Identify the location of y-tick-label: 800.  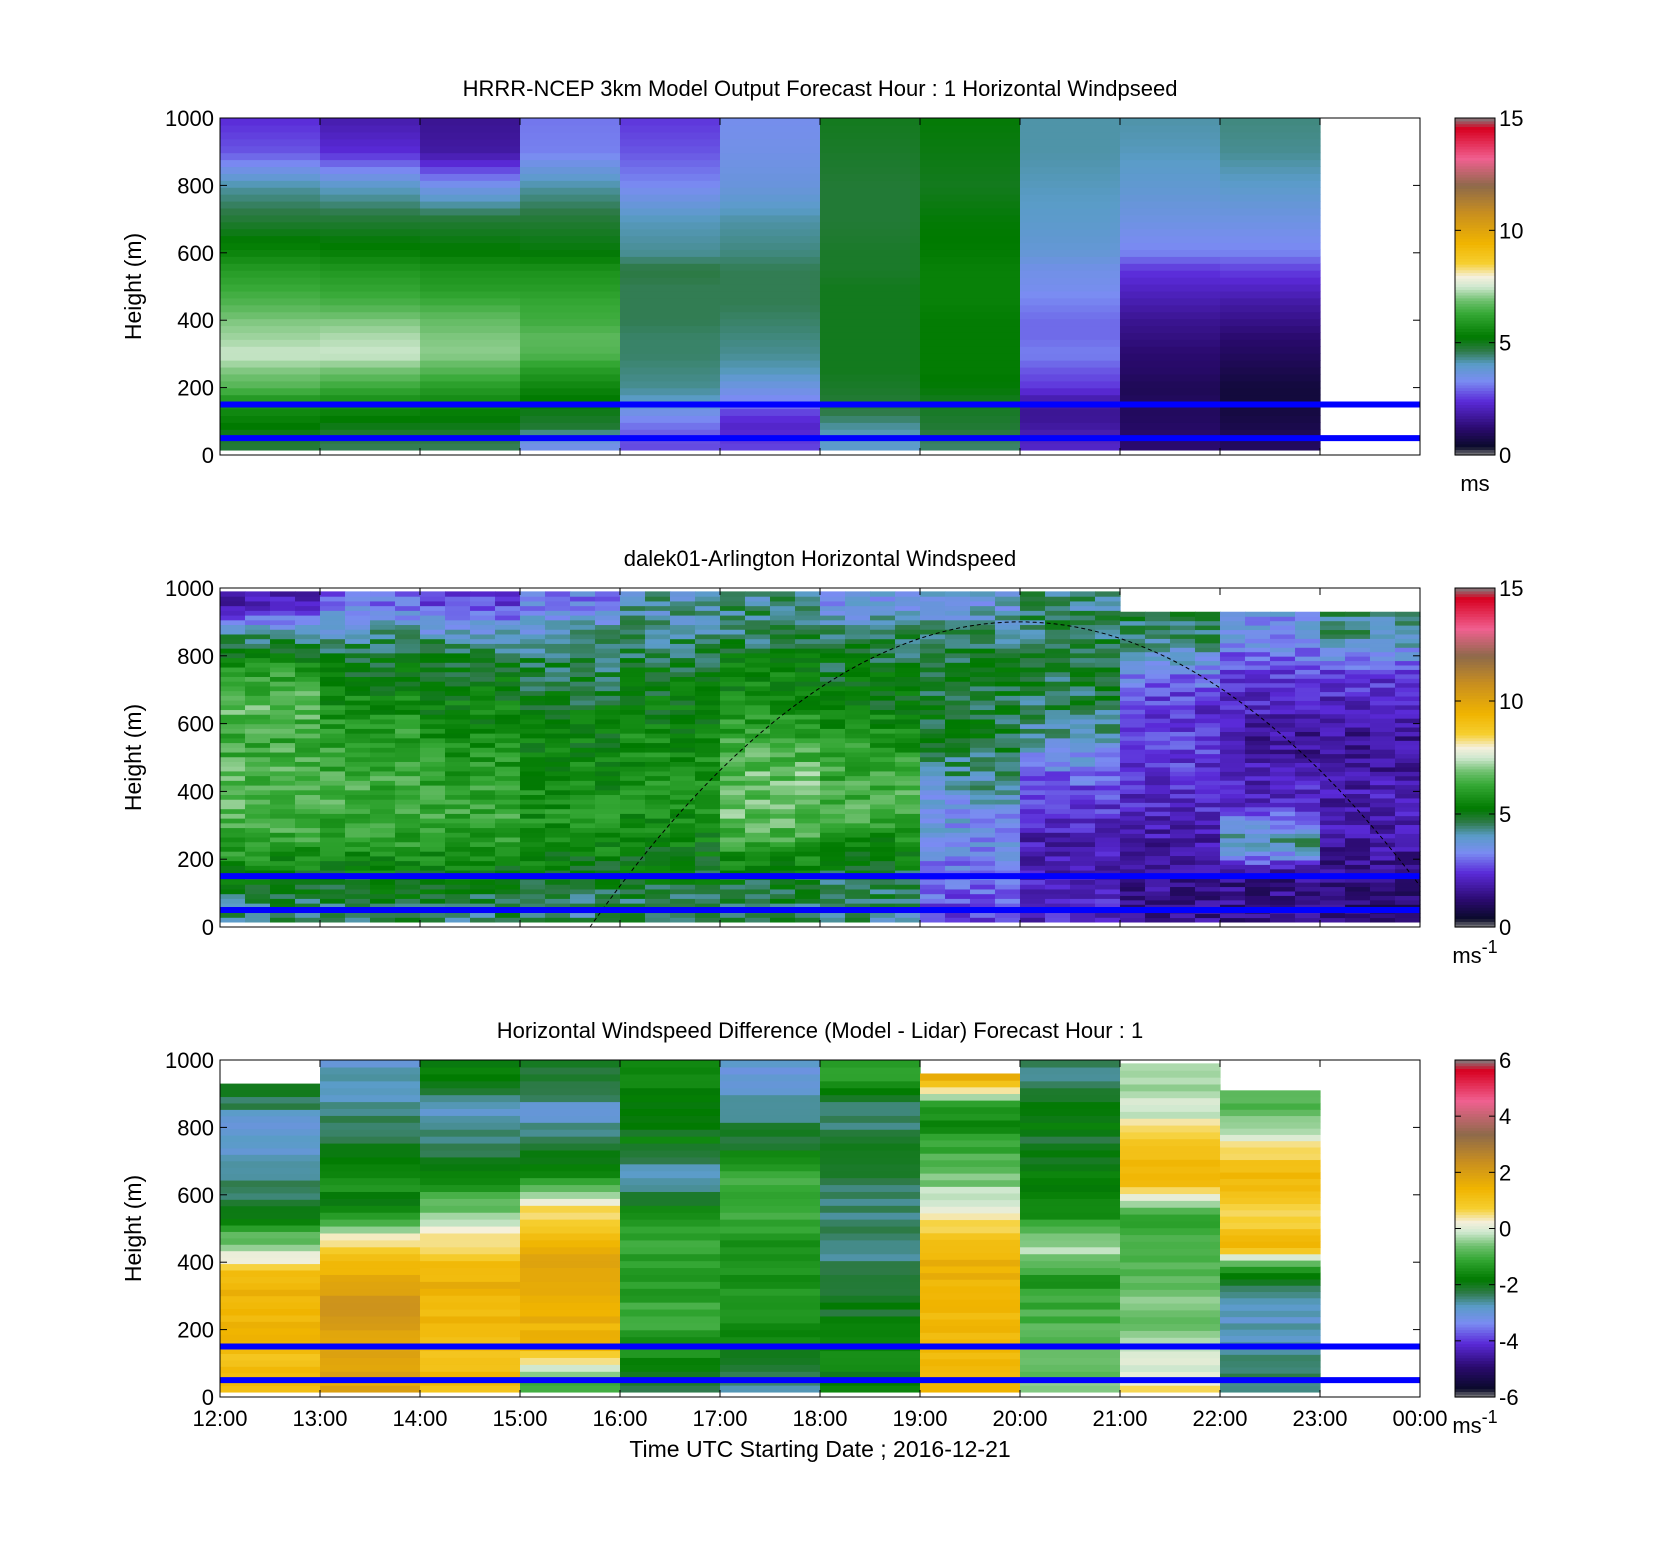
(195, 1127).